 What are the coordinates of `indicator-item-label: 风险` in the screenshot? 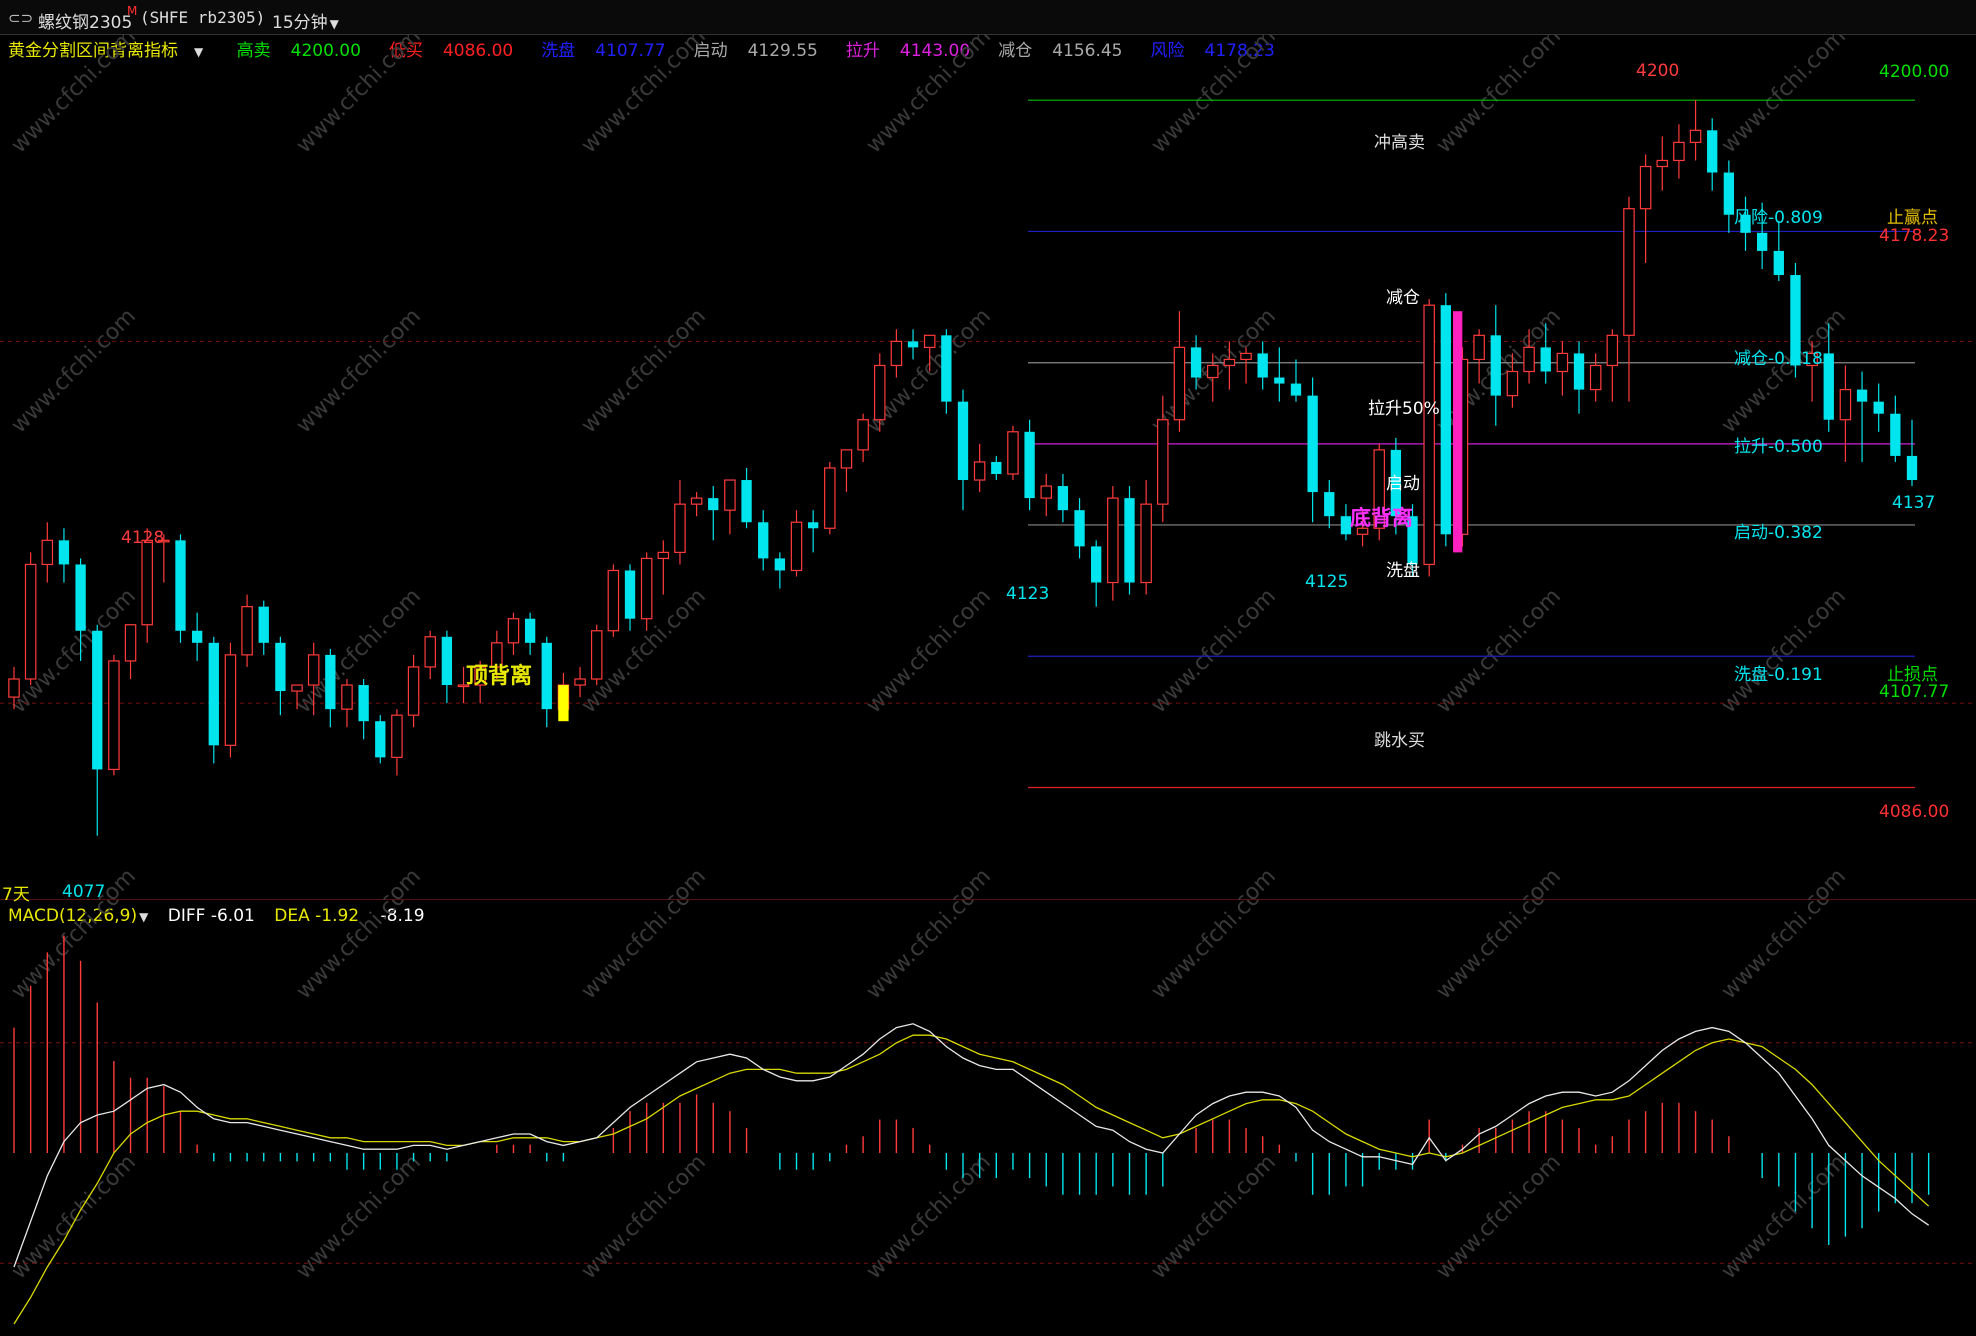 It's located at (1167, 51).